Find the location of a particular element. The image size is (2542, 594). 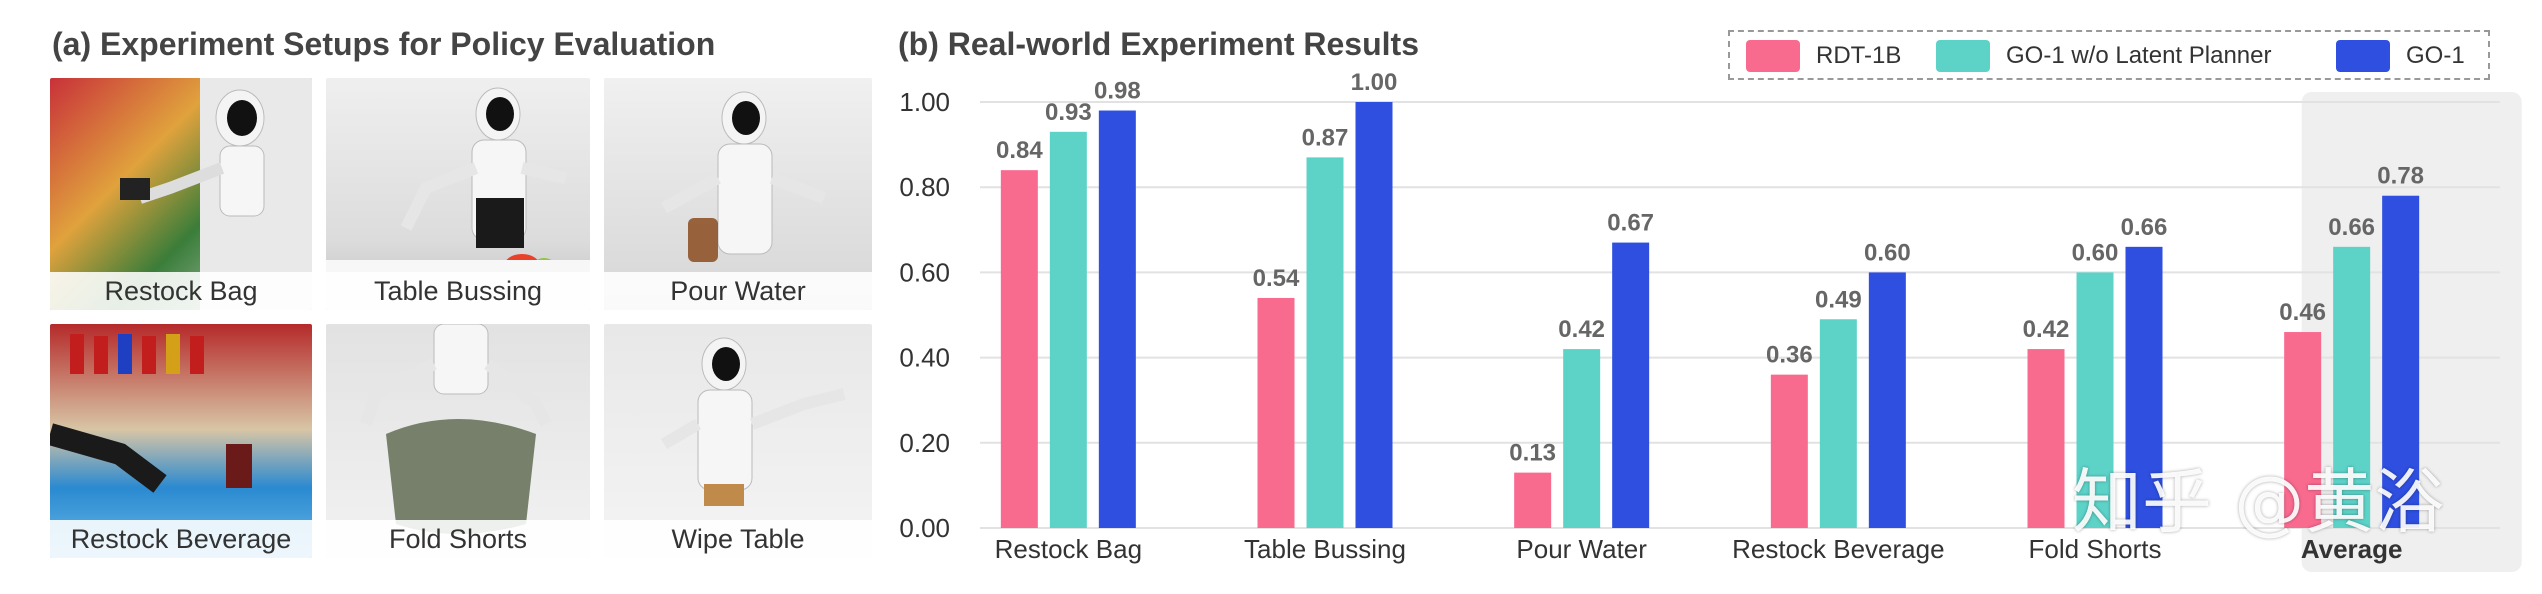

bar-value-label: 0.46 is located at coordinates (2302, 312).